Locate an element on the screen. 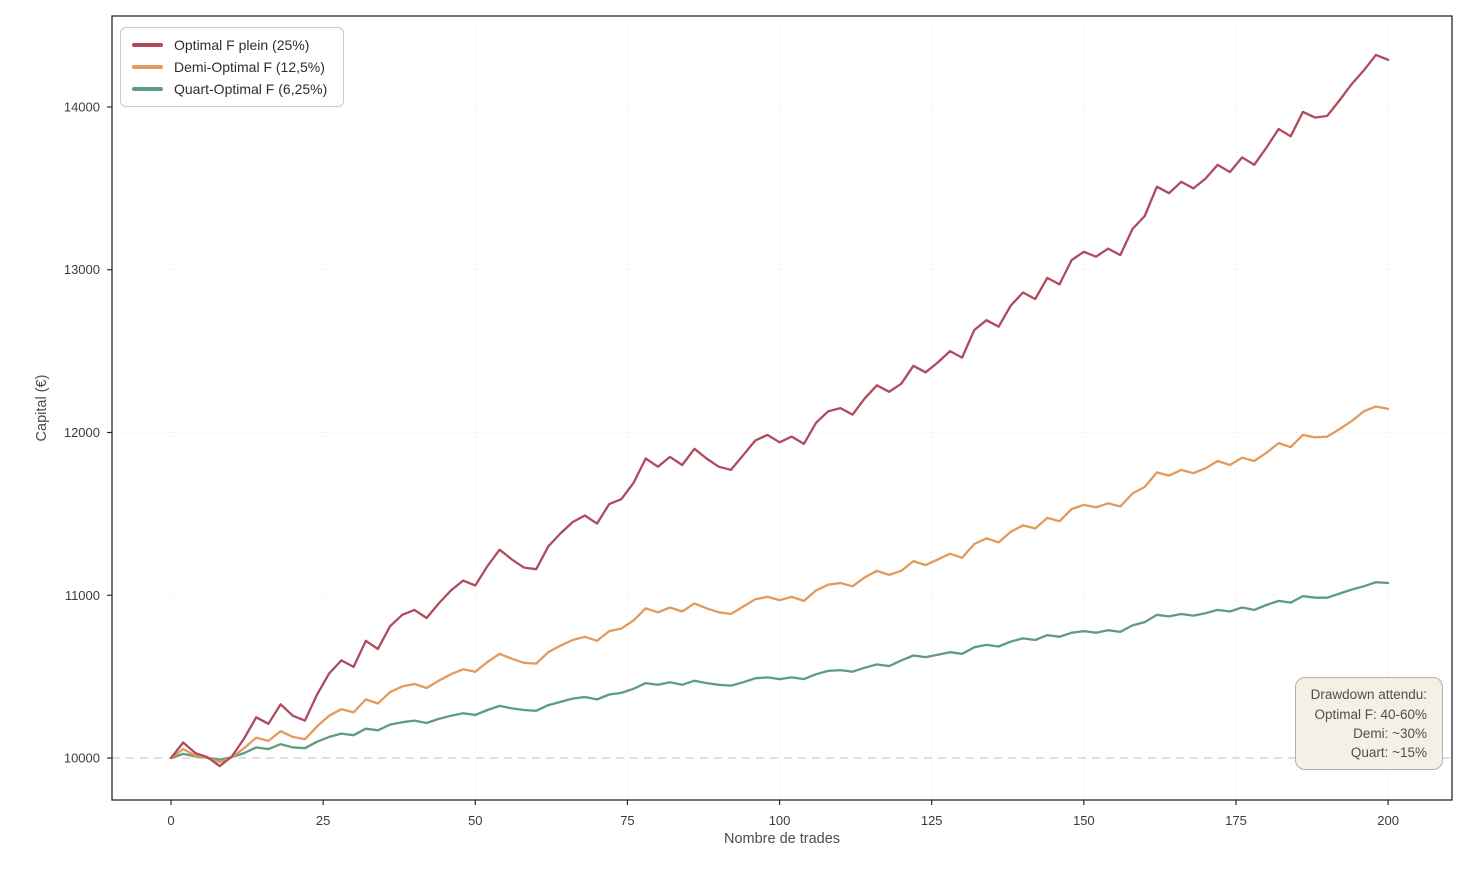 This screenshot has width=1470, height=884. x-tick-label: 75 is located at coordinates (627, 820).